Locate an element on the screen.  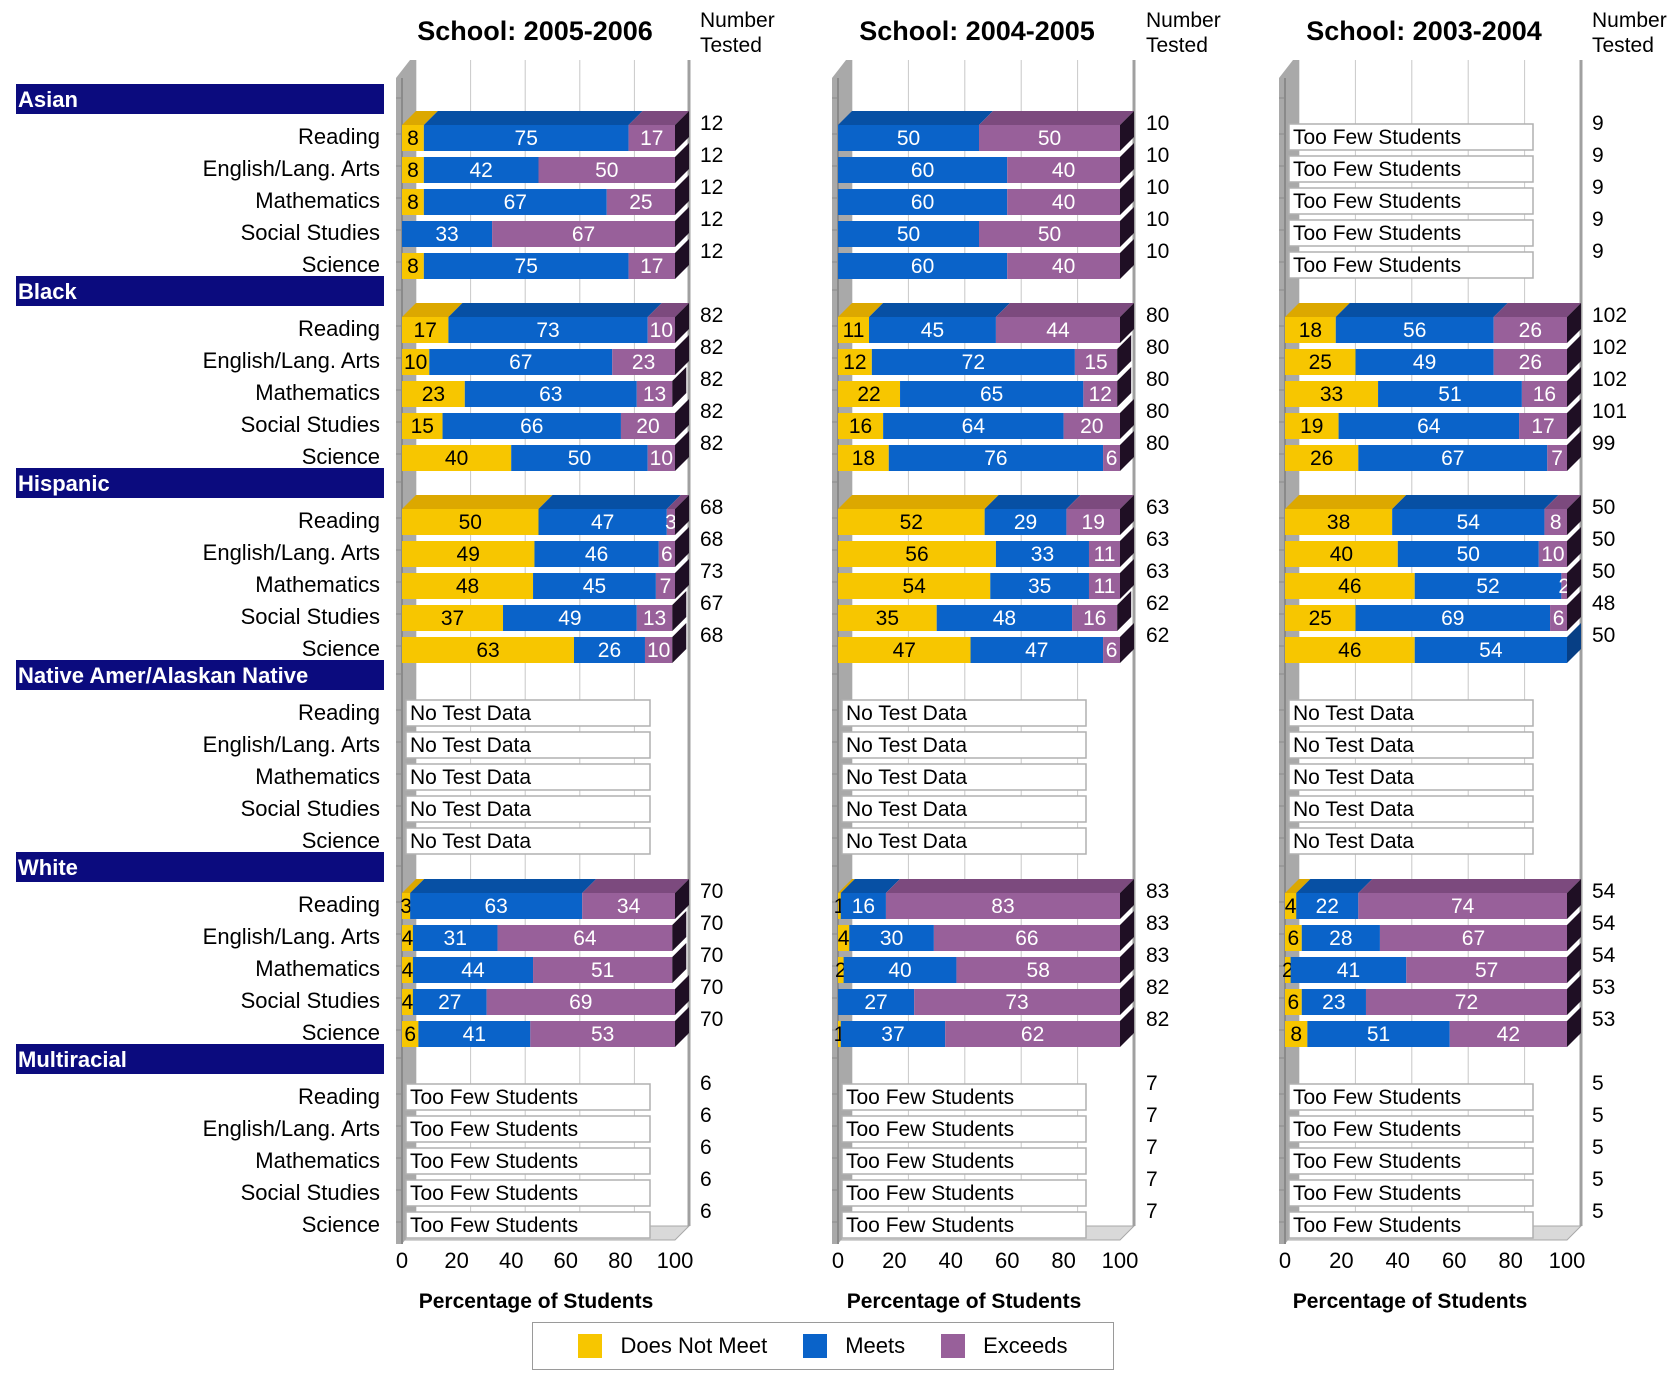
group-header-bg is located at coordinates (200, 1059).